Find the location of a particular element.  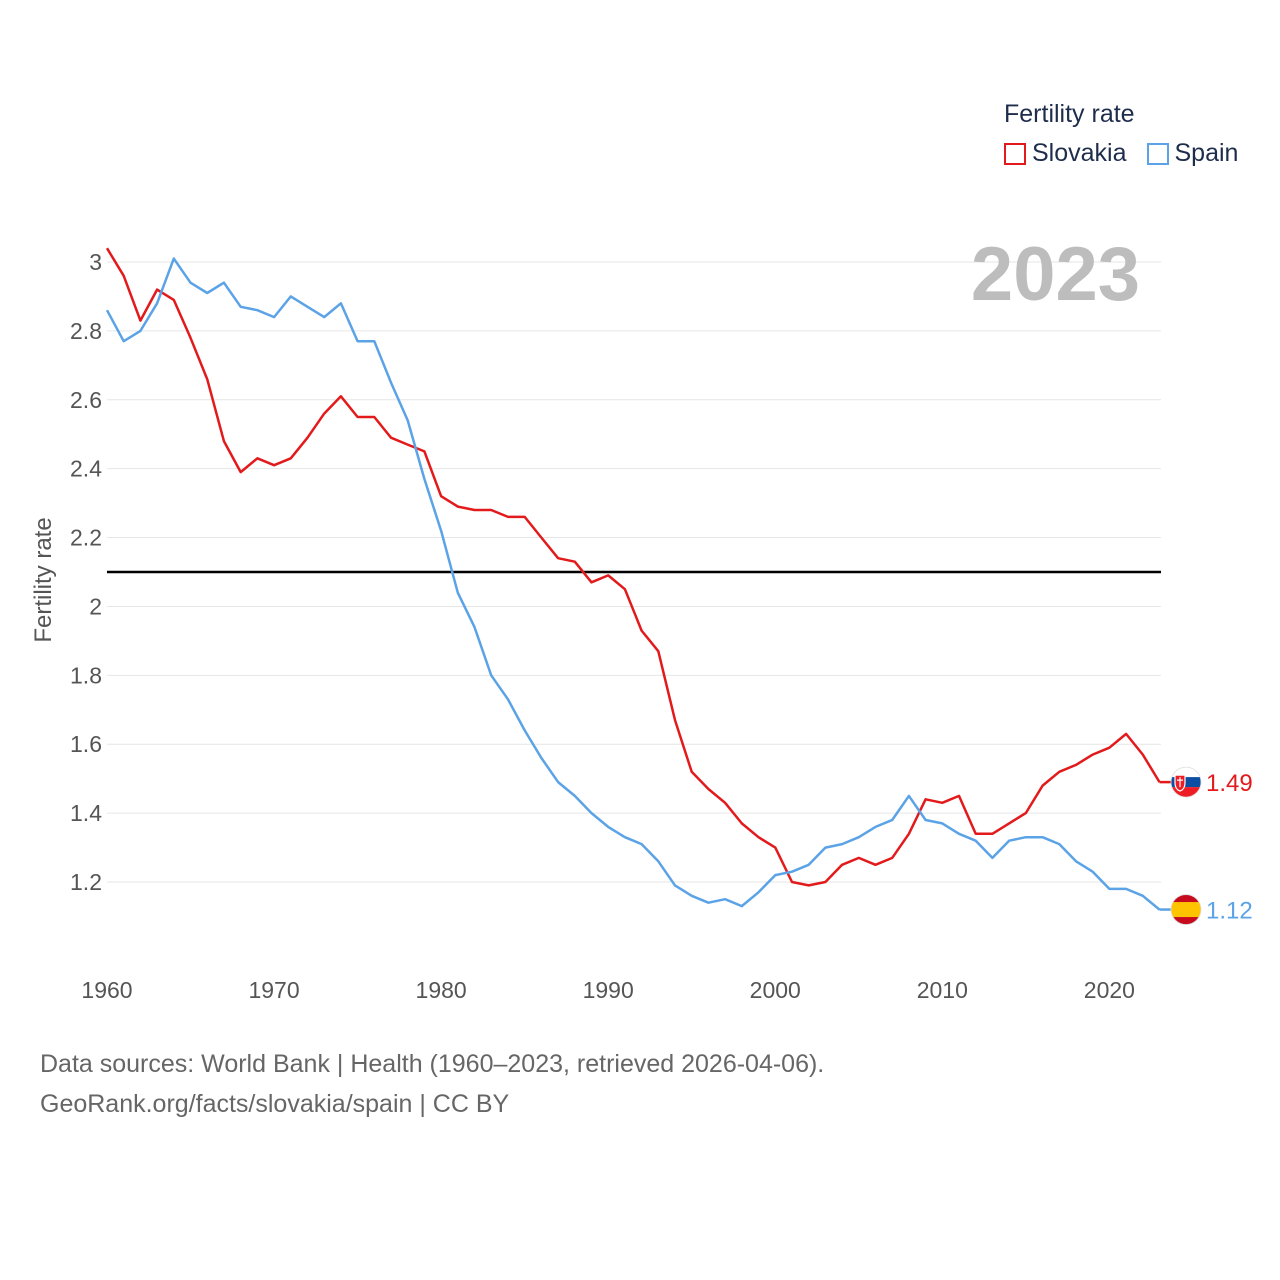

y-axis-ticks: 1.2 1.4 1.6 1.8 2 2.2 2.4 2.6 2.8 3 is located at coordinates (86, 572).